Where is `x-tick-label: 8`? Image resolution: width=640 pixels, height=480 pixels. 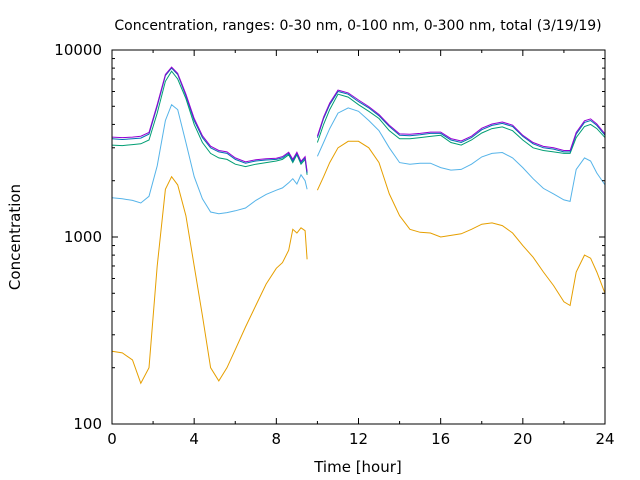
x-tick-label: 8 is located at coordinates (277, 439).